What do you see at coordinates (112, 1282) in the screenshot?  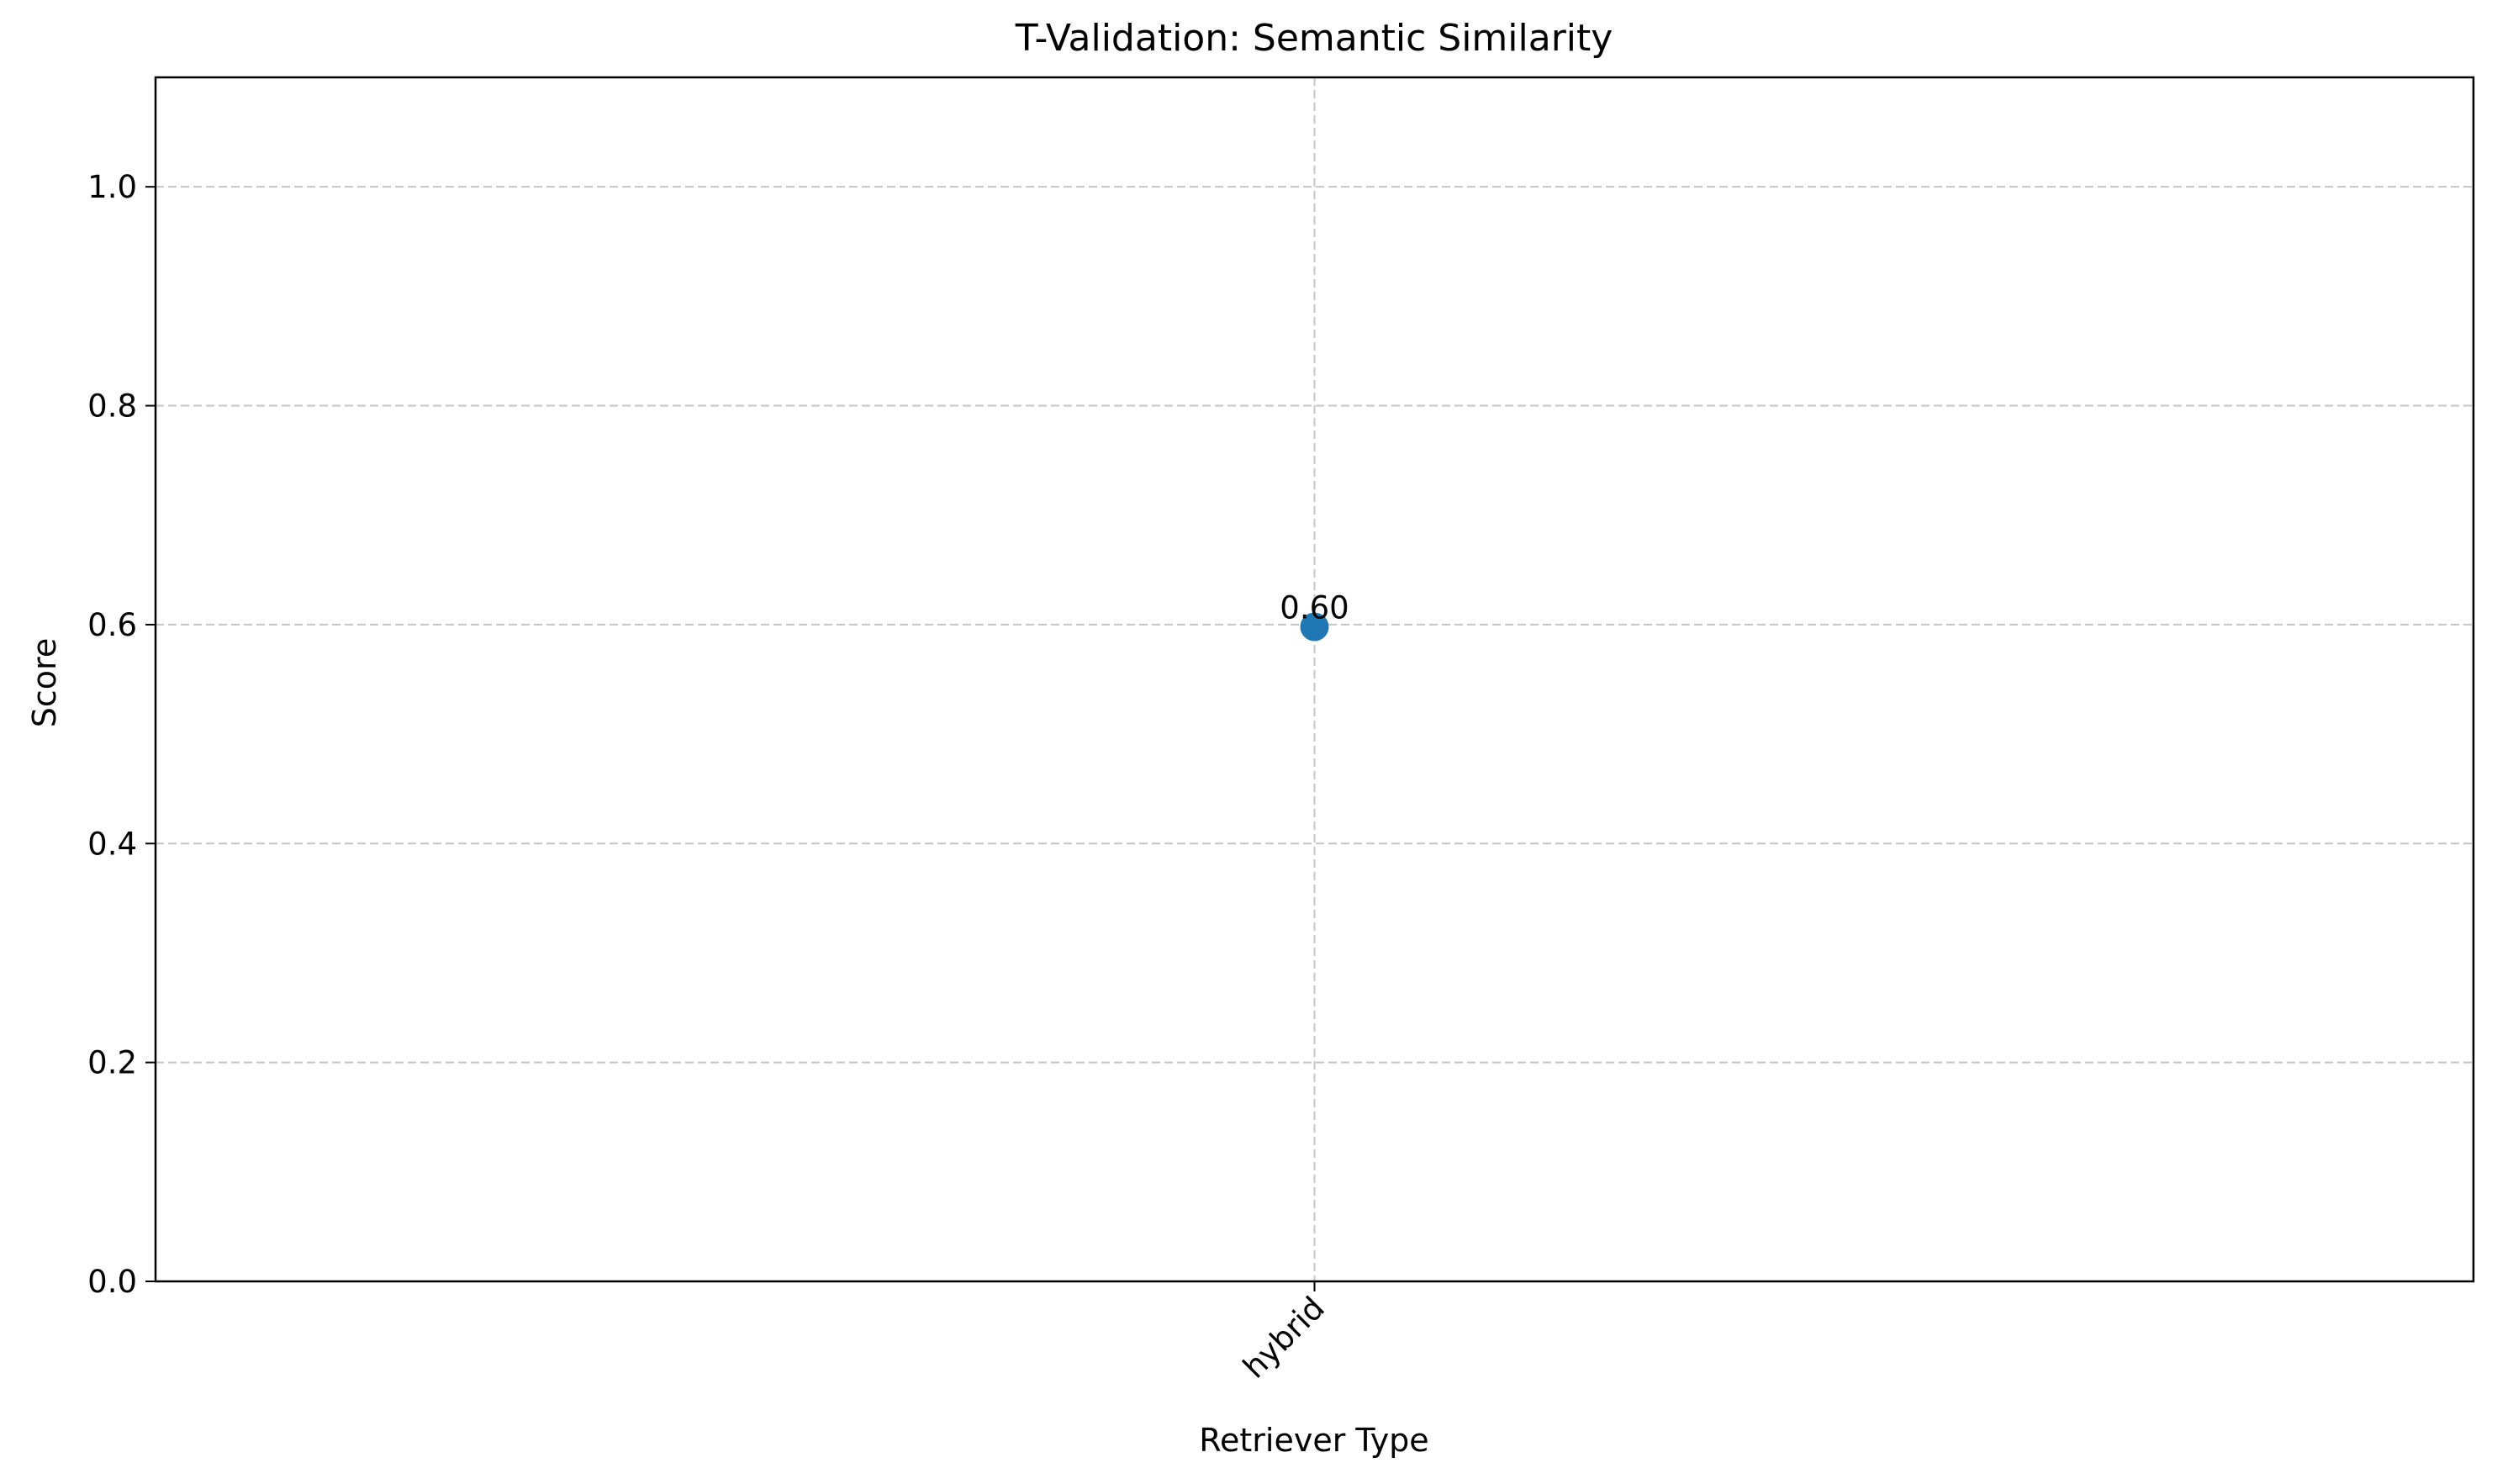 I see `y-tick-label: 0.0` at bounding box center [112, 1282].